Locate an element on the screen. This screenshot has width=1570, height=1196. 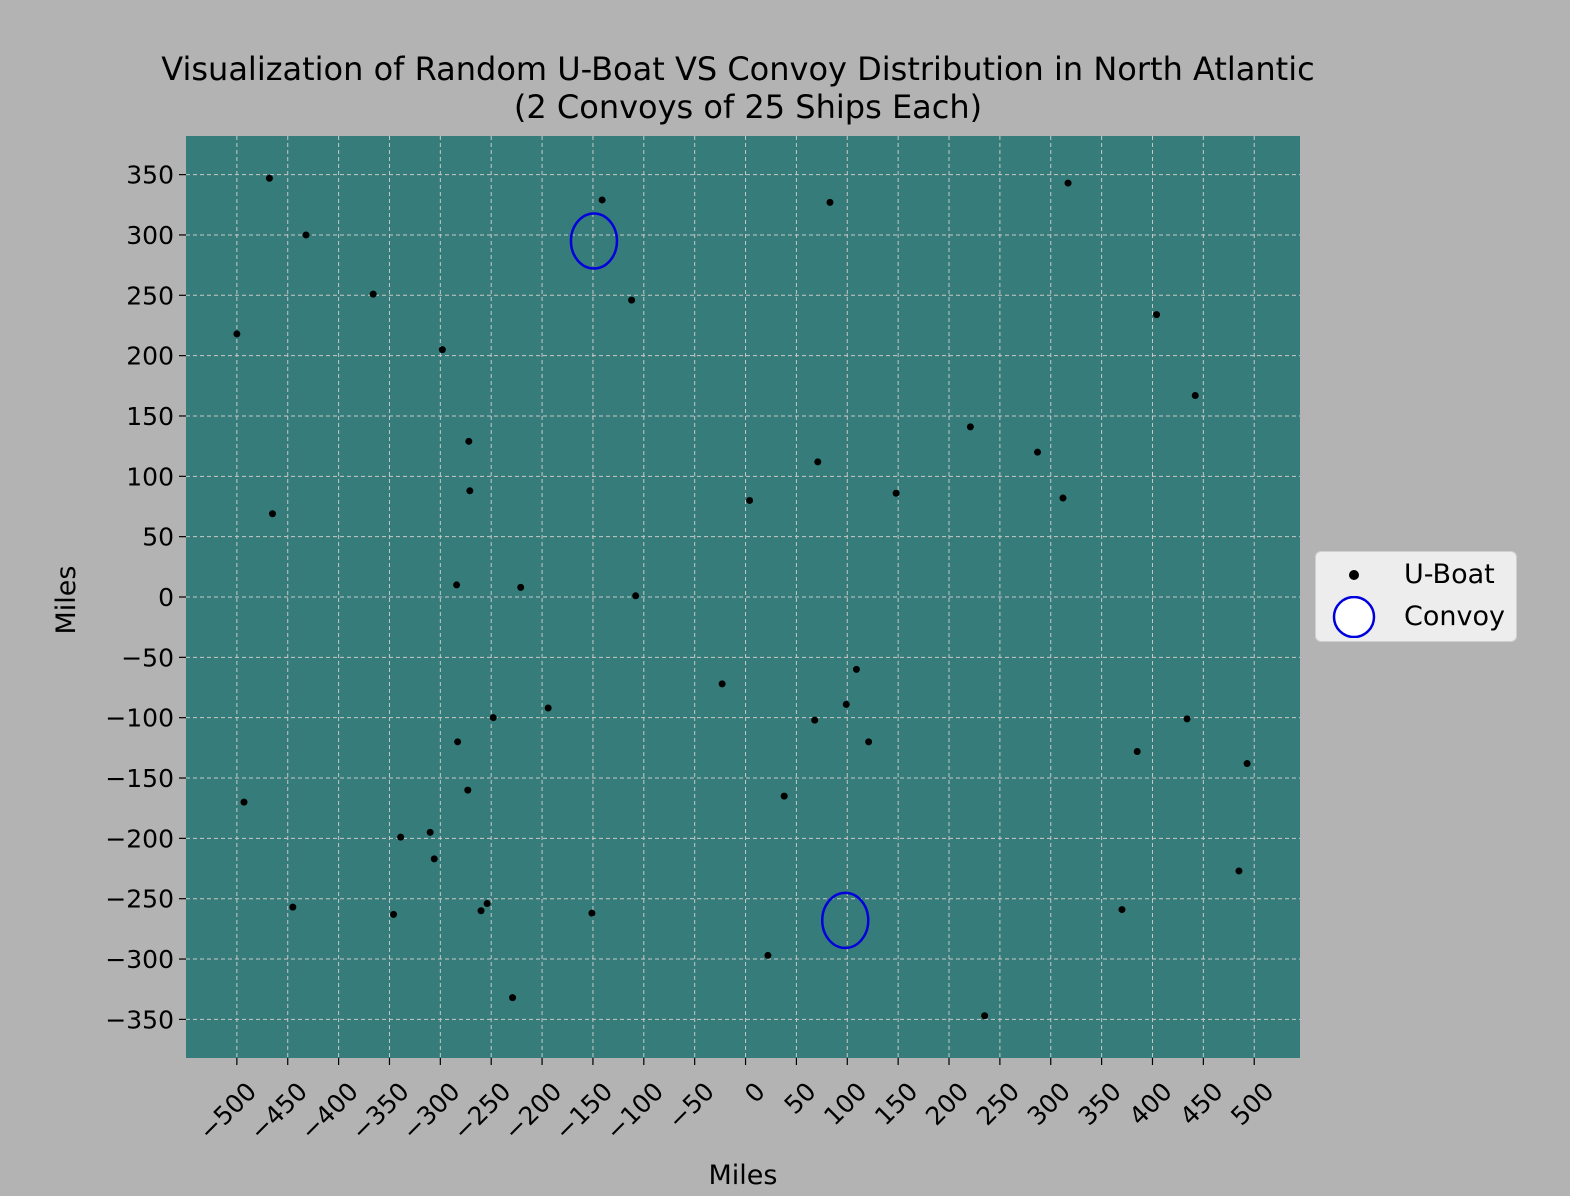
y-tick-label: 50 is located at coordinates (158, 537).